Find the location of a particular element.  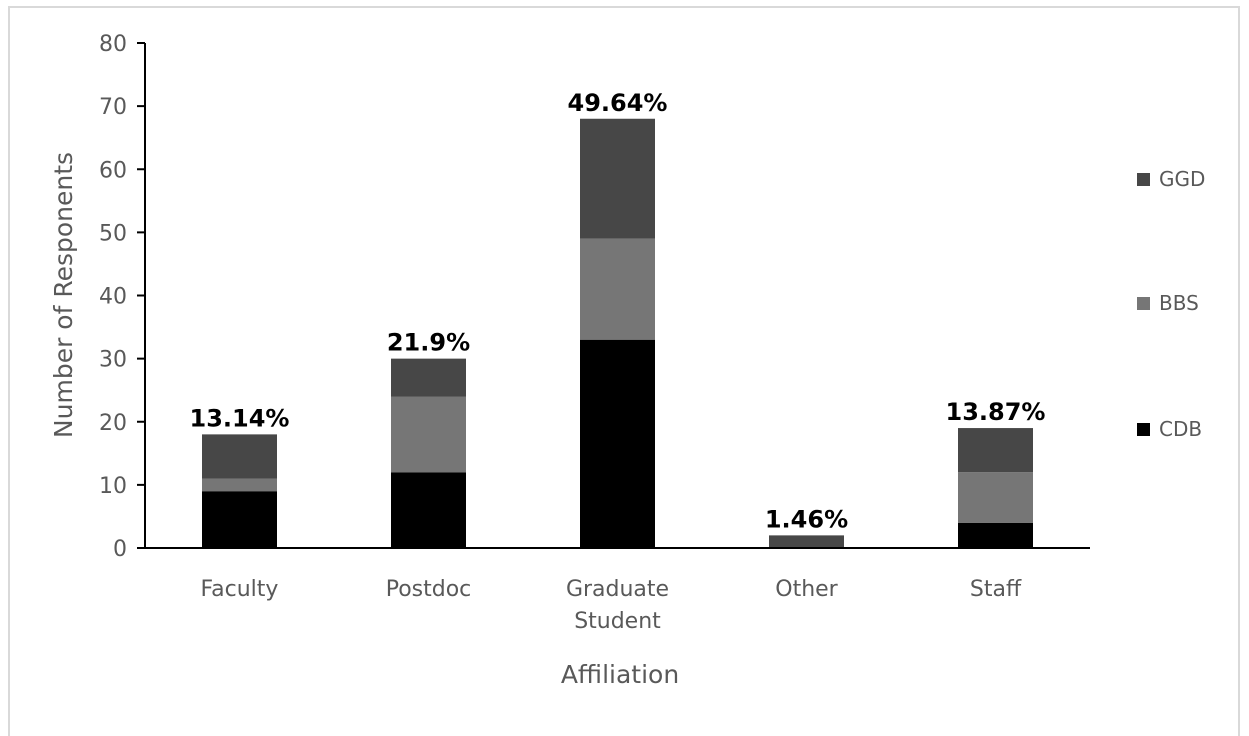

y-axis-title: Number of Responents is located at coordinates (63, 295).